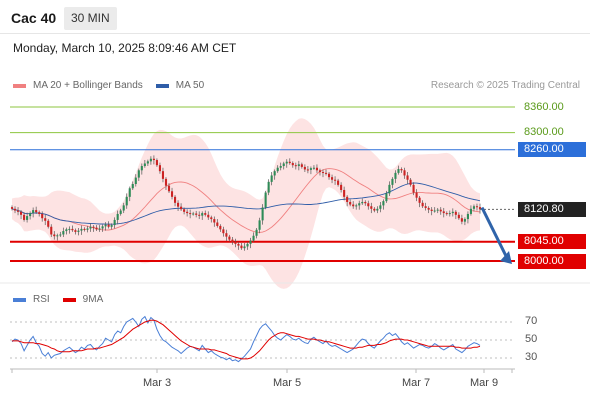  Describe the element at coordinates (484, 383) in the screenshot. I see `x-tick-label: Mar 9` at that location.